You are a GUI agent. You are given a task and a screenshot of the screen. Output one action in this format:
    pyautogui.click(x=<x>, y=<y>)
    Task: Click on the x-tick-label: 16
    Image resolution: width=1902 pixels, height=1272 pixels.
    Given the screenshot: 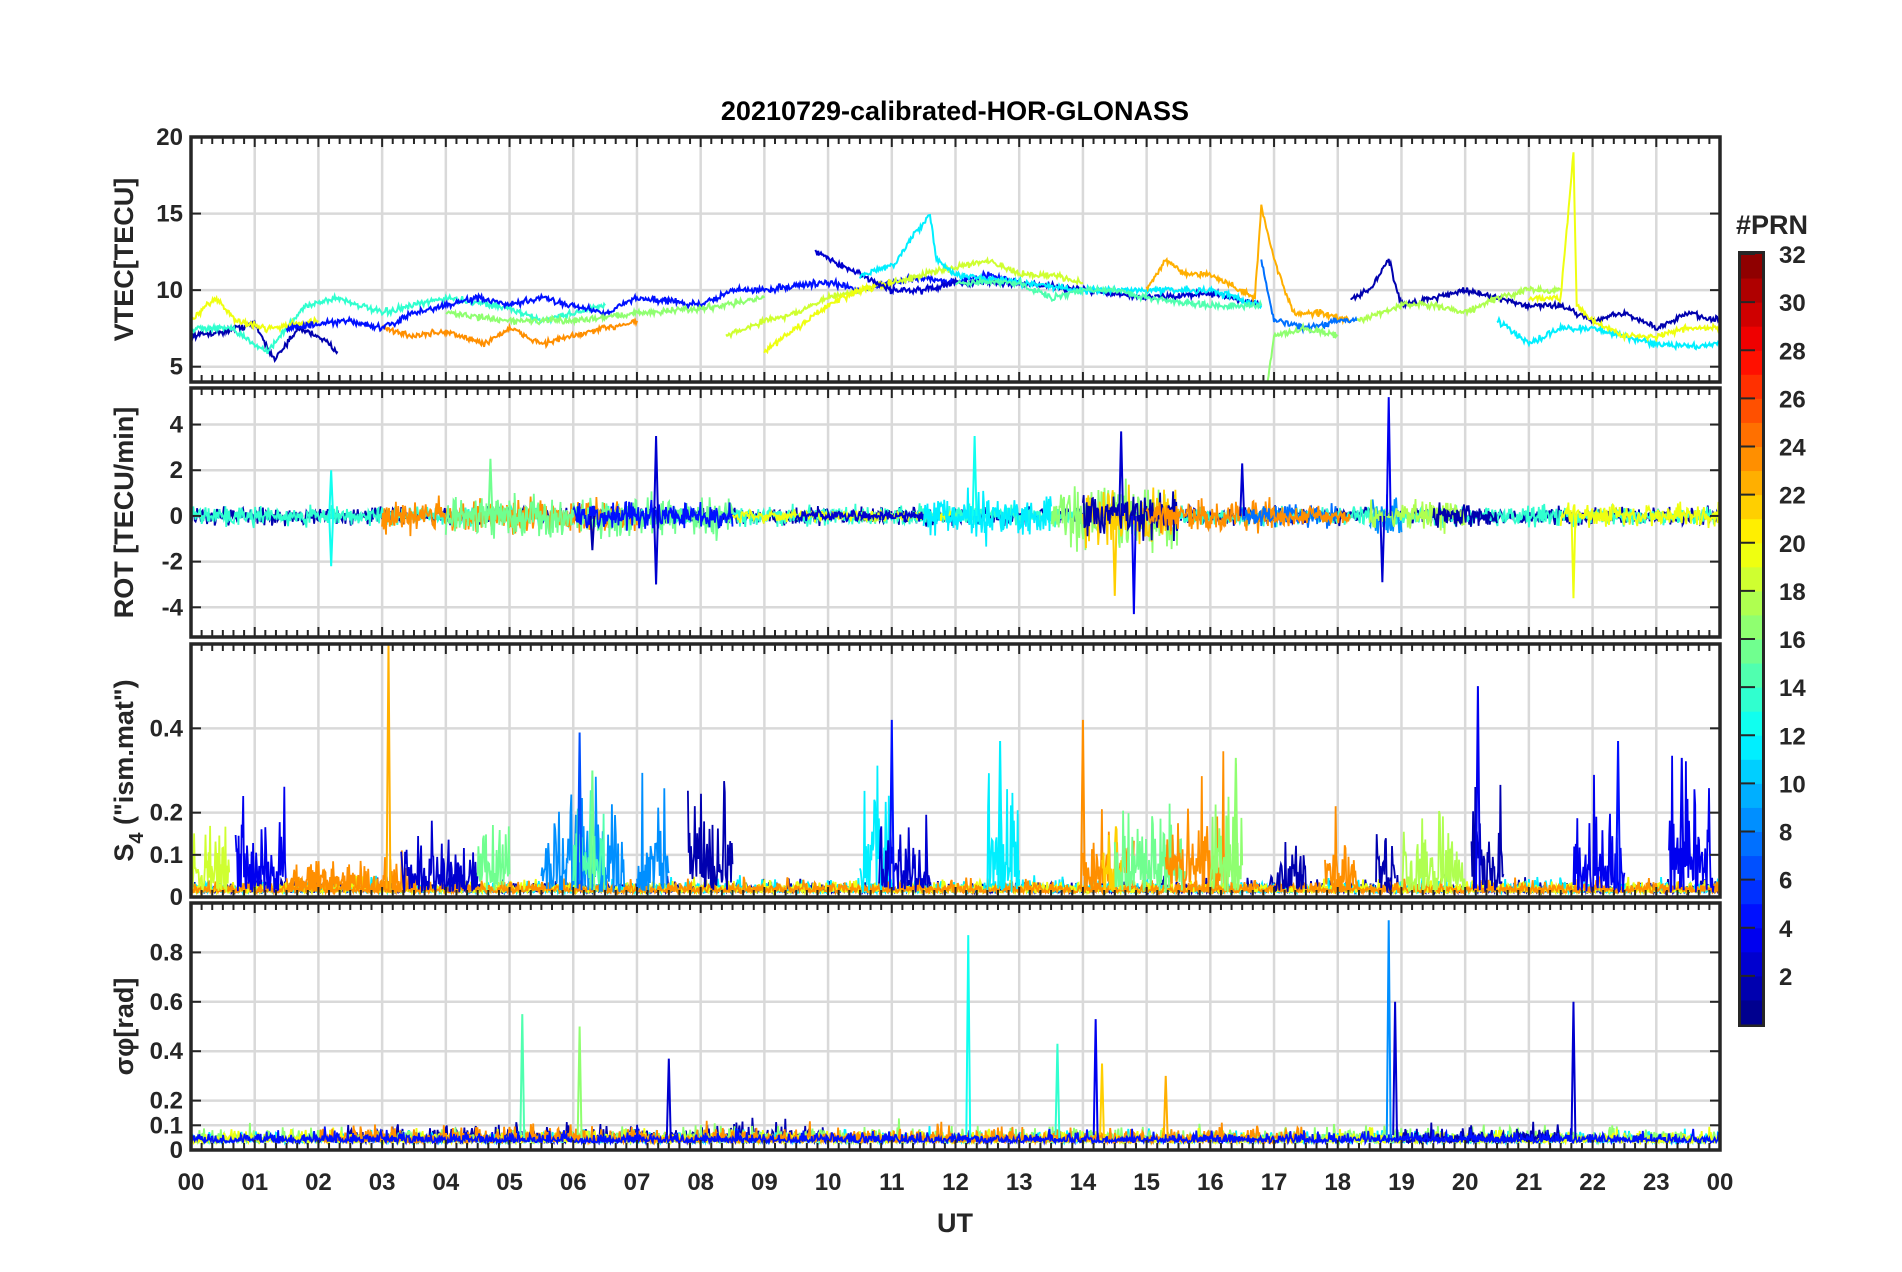 What is the action you would take?
    pyautogui.click(x=1210, y=1182)
    